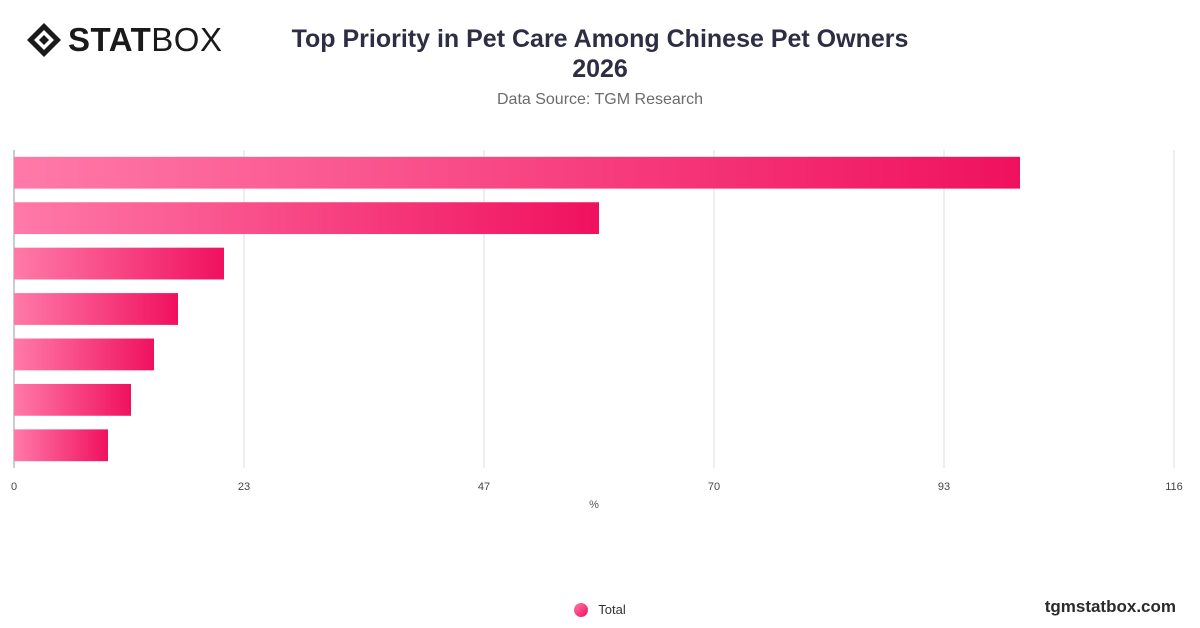  Describe the element at coordinates (484, 487) in the screenshot. I see `x-tick-label: 47` at that location.